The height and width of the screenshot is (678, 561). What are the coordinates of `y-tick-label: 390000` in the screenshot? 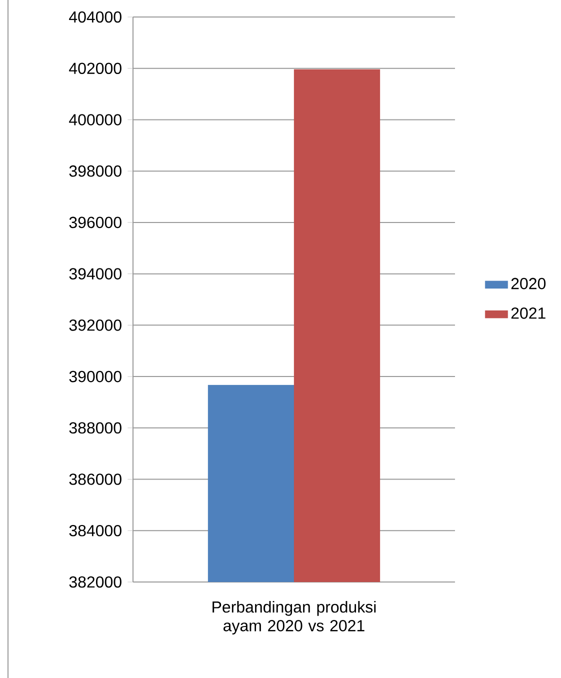 It's located at (95, 376).